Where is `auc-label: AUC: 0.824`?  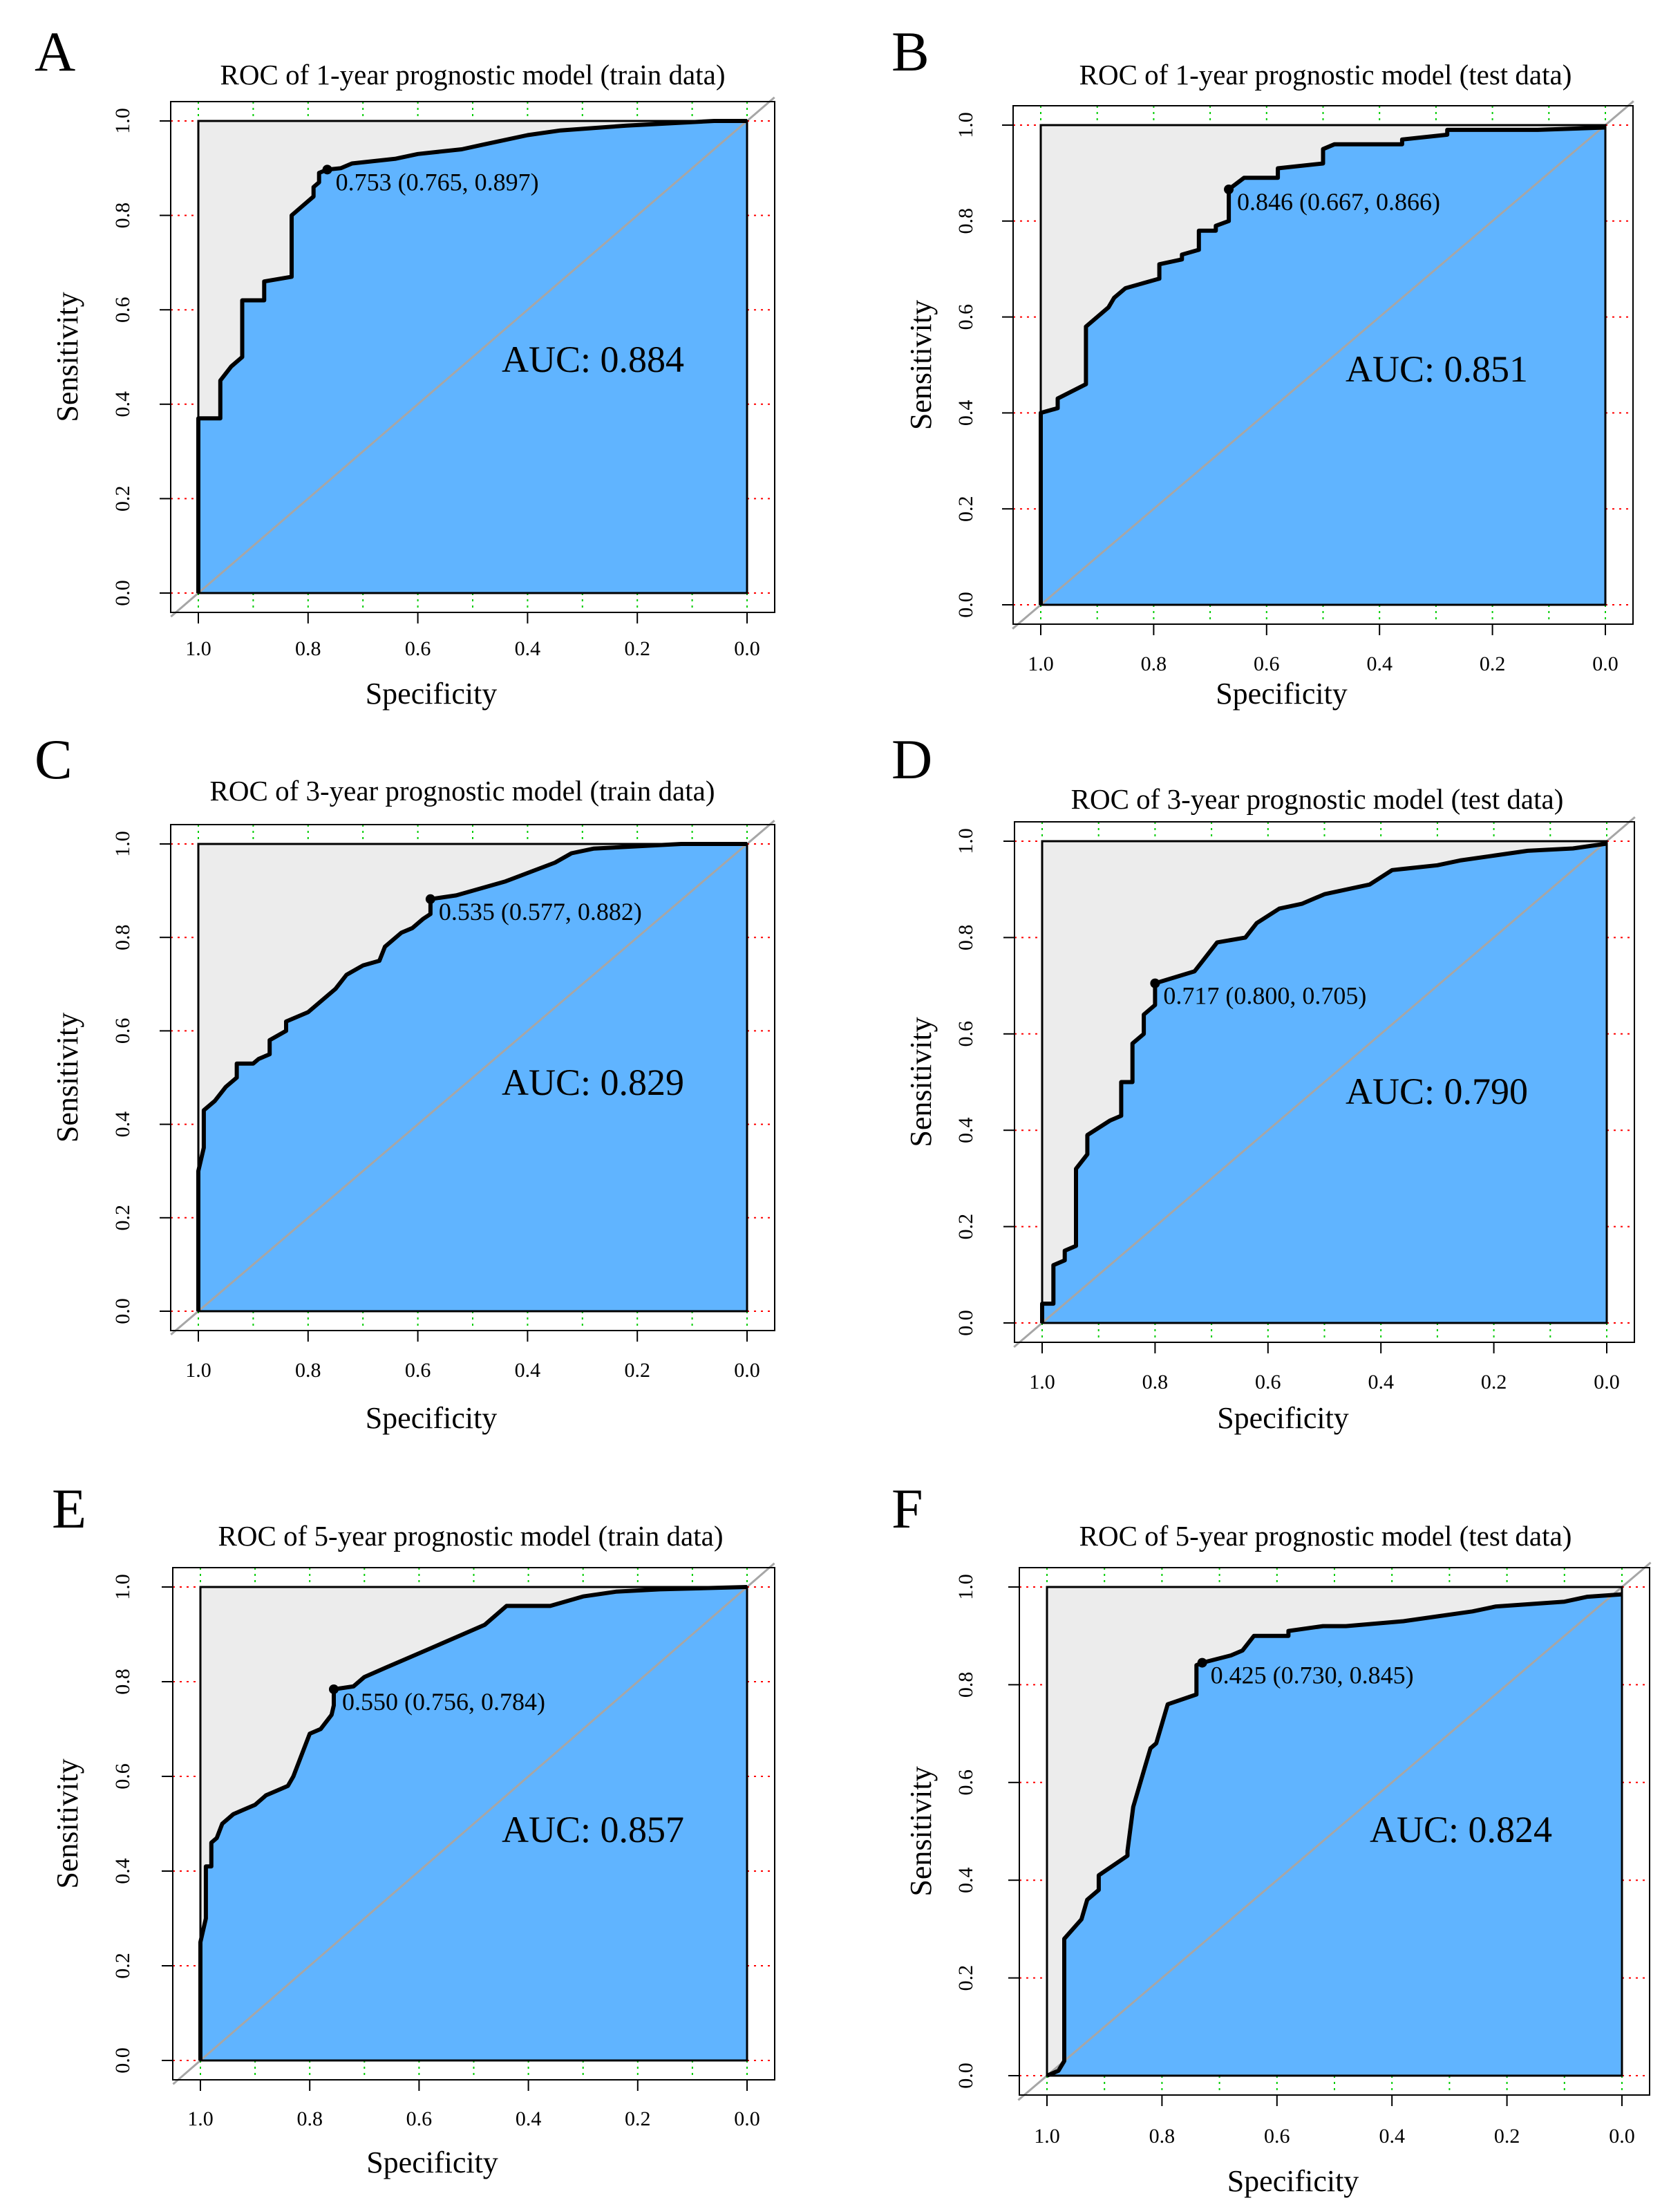 auc-label: AUC: 0.824 is located at coordinates (1461, 1829).